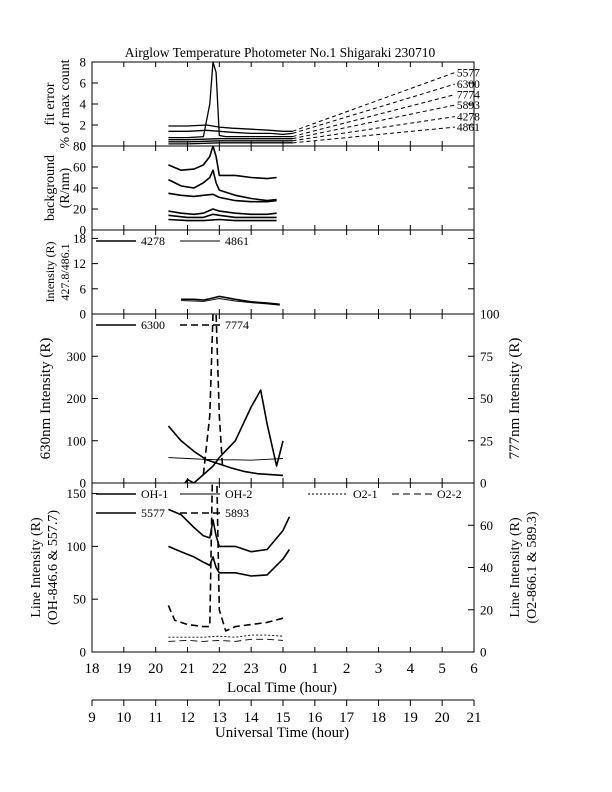 The height and width of the screenshot is (792, 612). What do you see at coordinates (486, 440) in the screenshot?
I see `y2-tick-label: 25` at bounding box center [486, 440].